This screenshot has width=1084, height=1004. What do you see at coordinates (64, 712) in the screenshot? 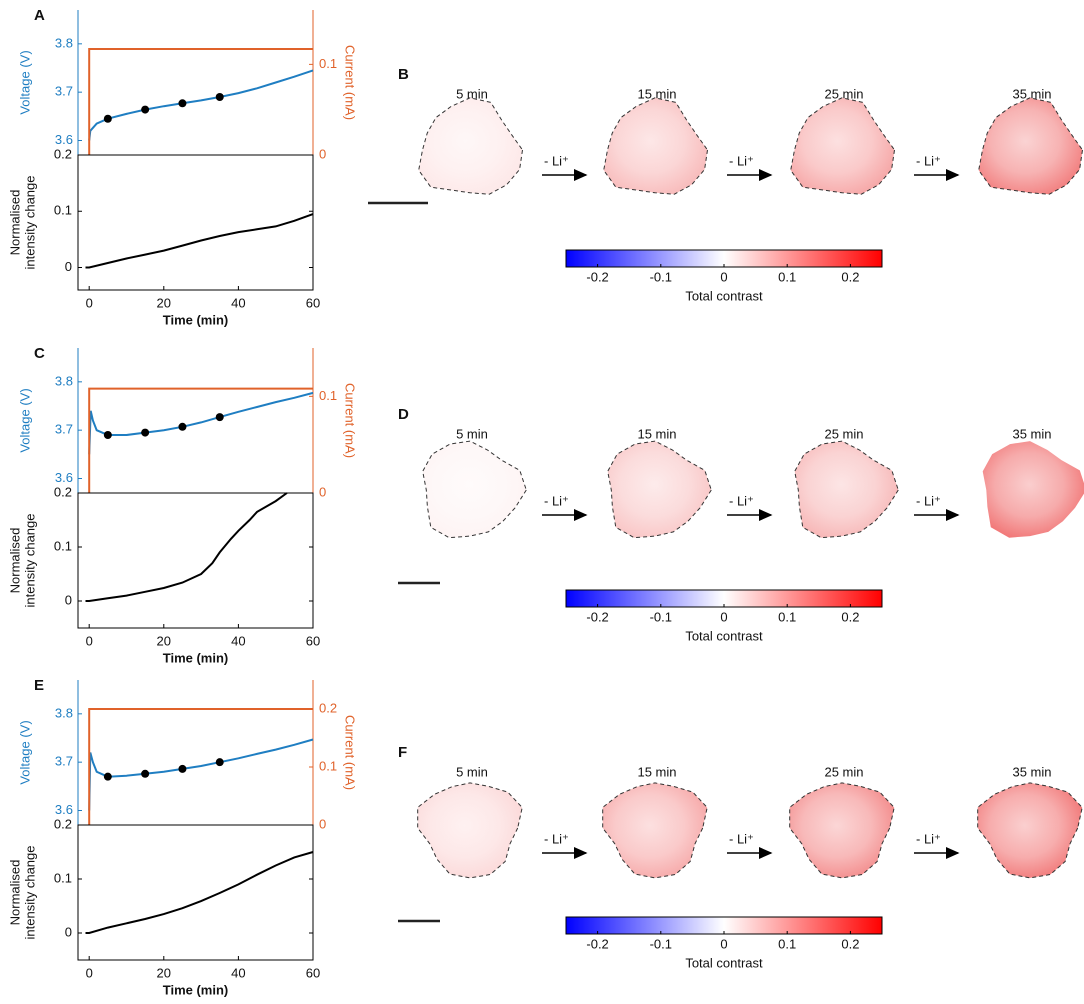
I see `y-tick-label: 3.8` at bounding box center [64, 712].